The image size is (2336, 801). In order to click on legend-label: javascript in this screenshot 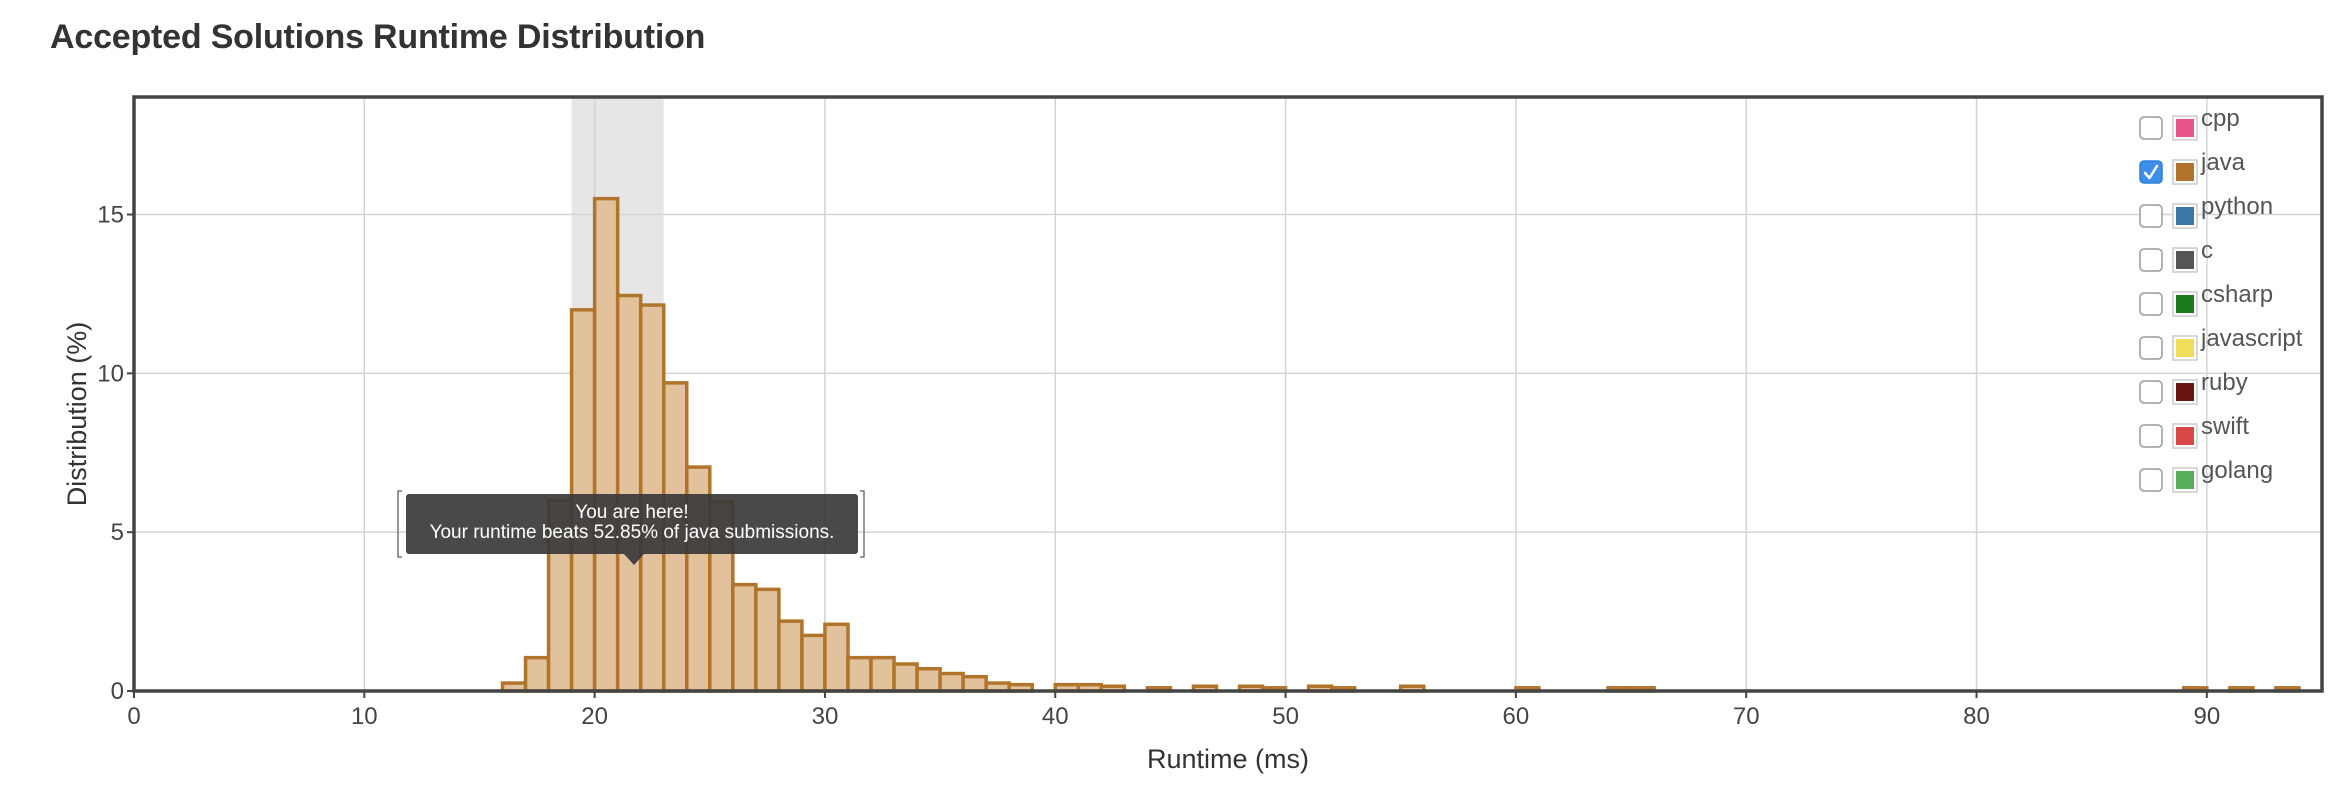, I will do `click(2251, 338)`.